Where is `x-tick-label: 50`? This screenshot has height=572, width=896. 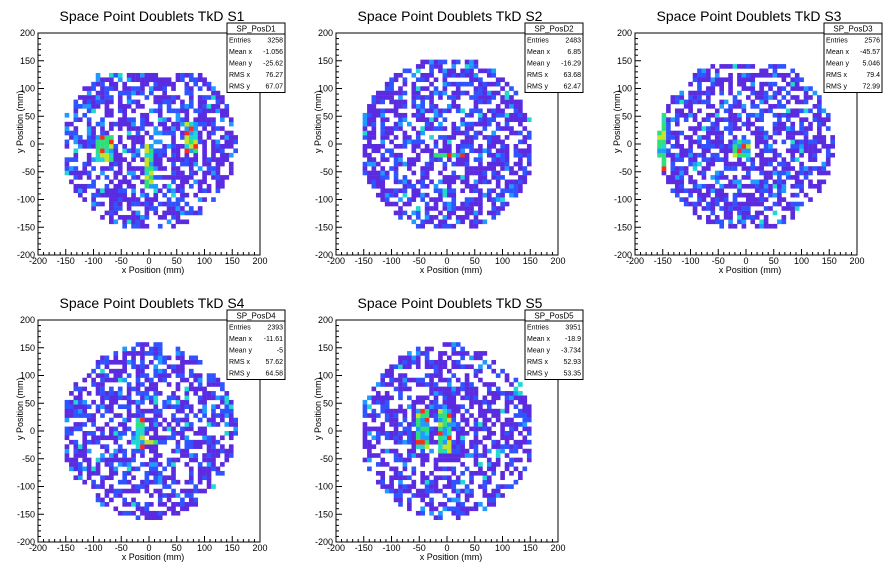 x-tick-label: 50 is located at coordinates (177, 261).